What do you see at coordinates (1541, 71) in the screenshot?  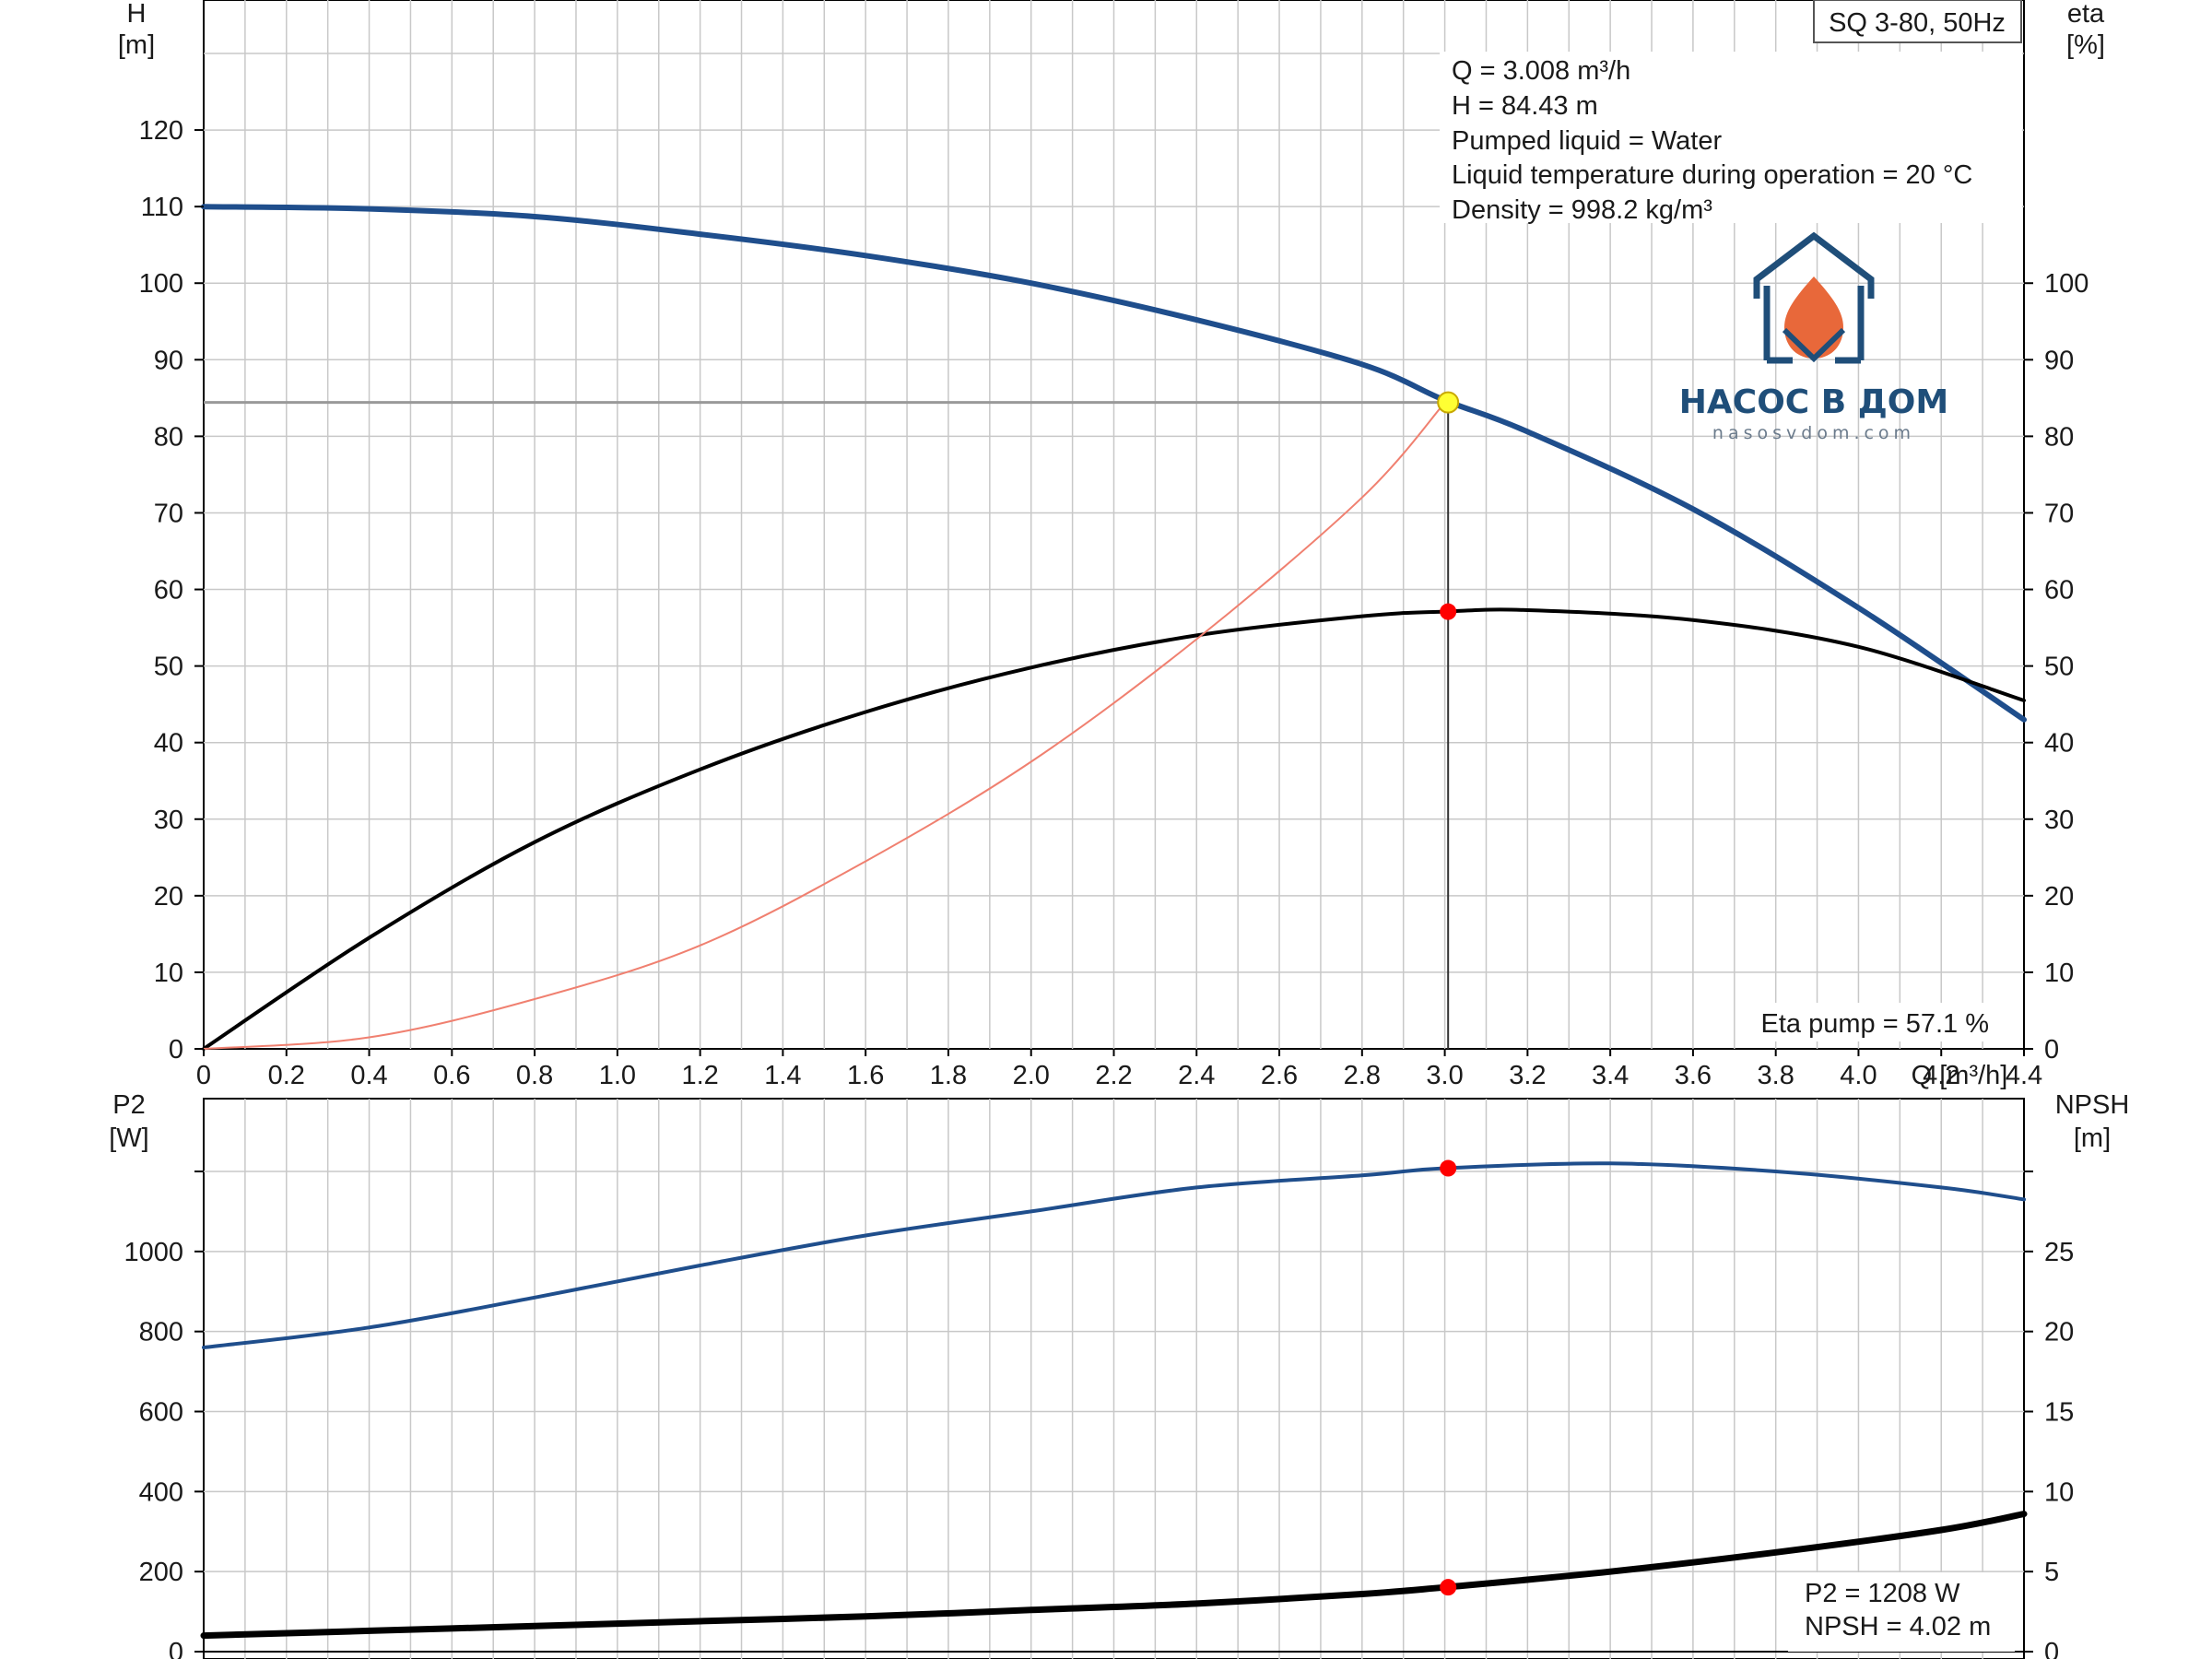 I see `info-flow: Q = 3.008 m³/h` at bounding box center [1541, 71].